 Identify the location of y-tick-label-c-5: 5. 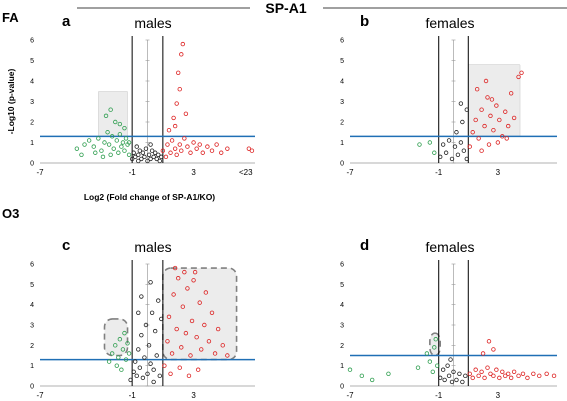
(32, 285).